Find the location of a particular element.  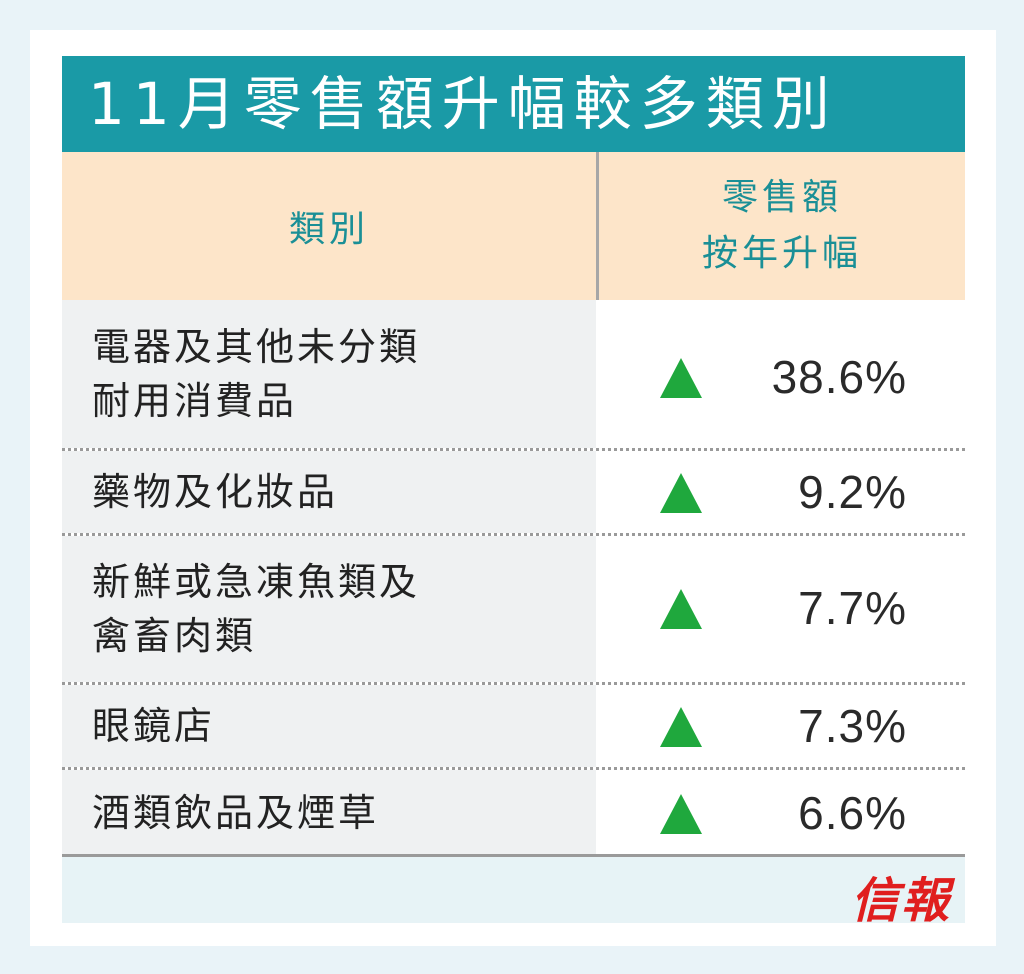

category-label: 電器及其他未分類 is located at coordinates (256, 347).